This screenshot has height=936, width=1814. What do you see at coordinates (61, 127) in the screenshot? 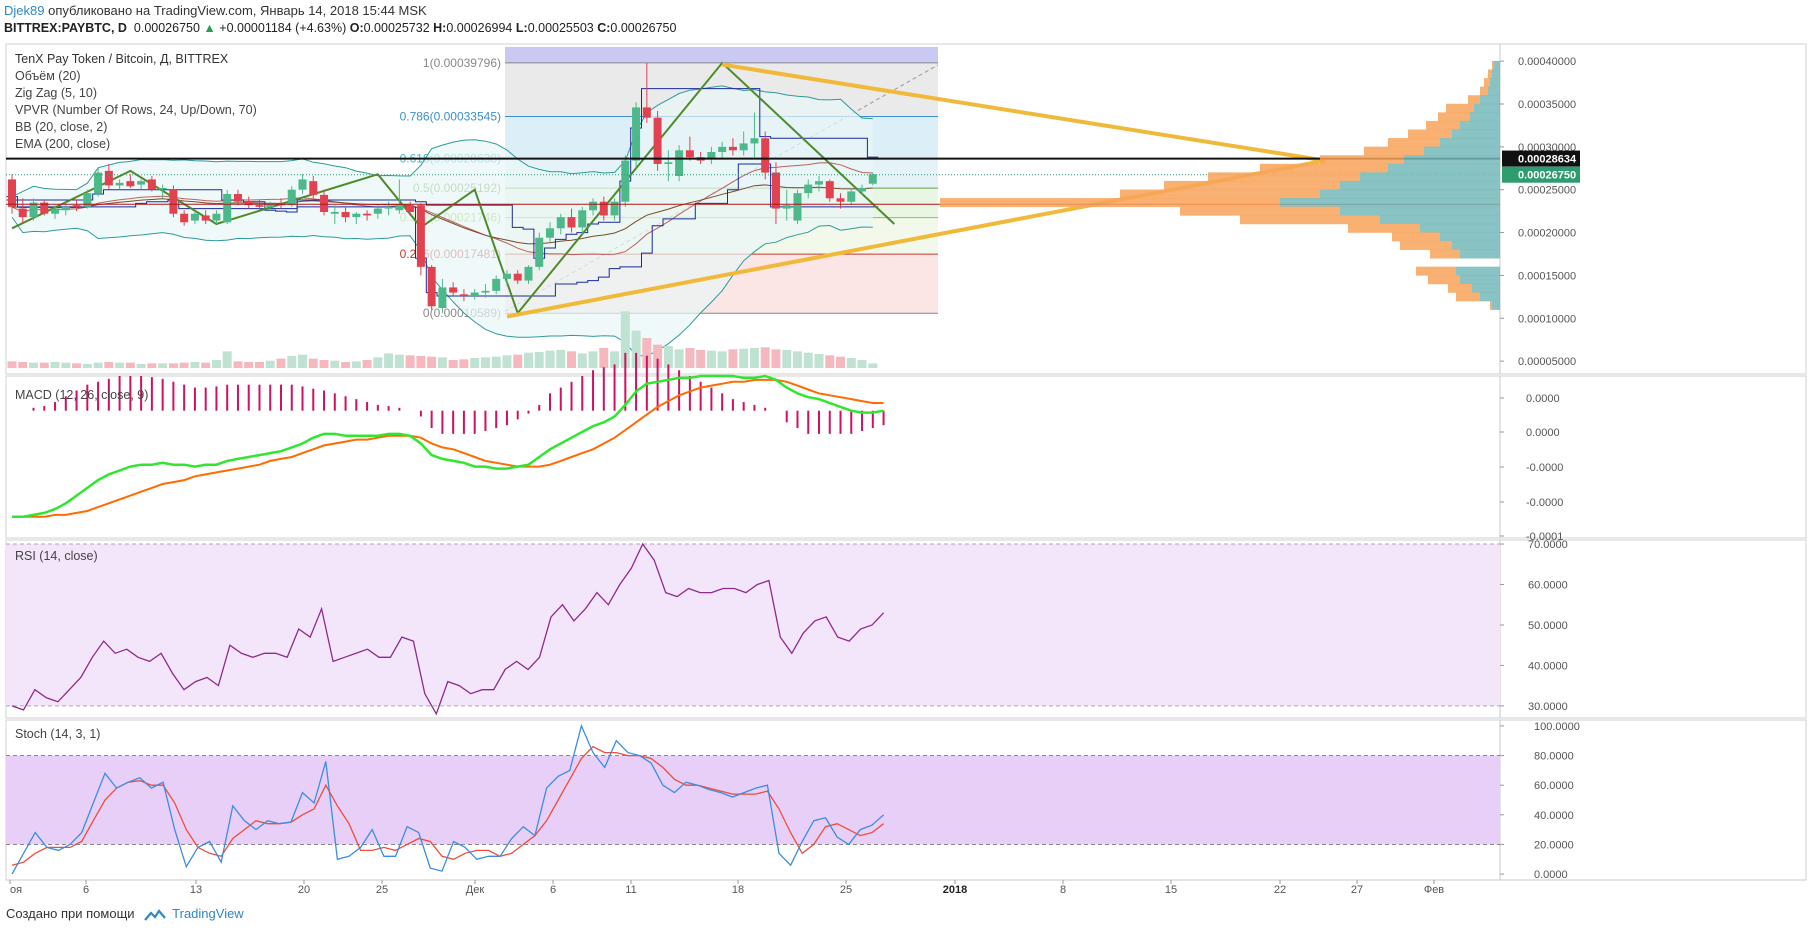
I see `legend-bb: BB (20, close, 2)` at bounding box center [61, 127].